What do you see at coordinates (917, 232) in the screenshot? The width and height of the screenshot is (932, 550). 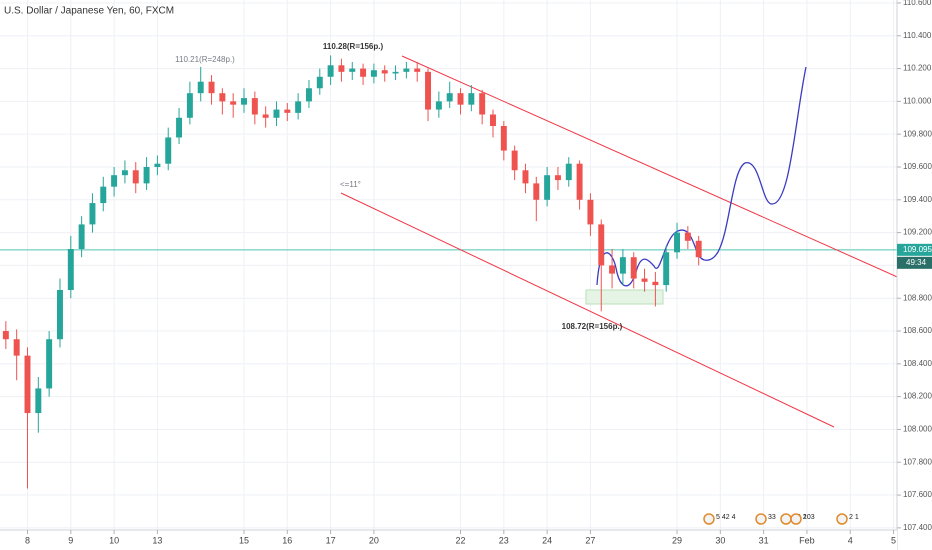 I see `y-tick-label: 109.200` at bounding box center [917, 232].